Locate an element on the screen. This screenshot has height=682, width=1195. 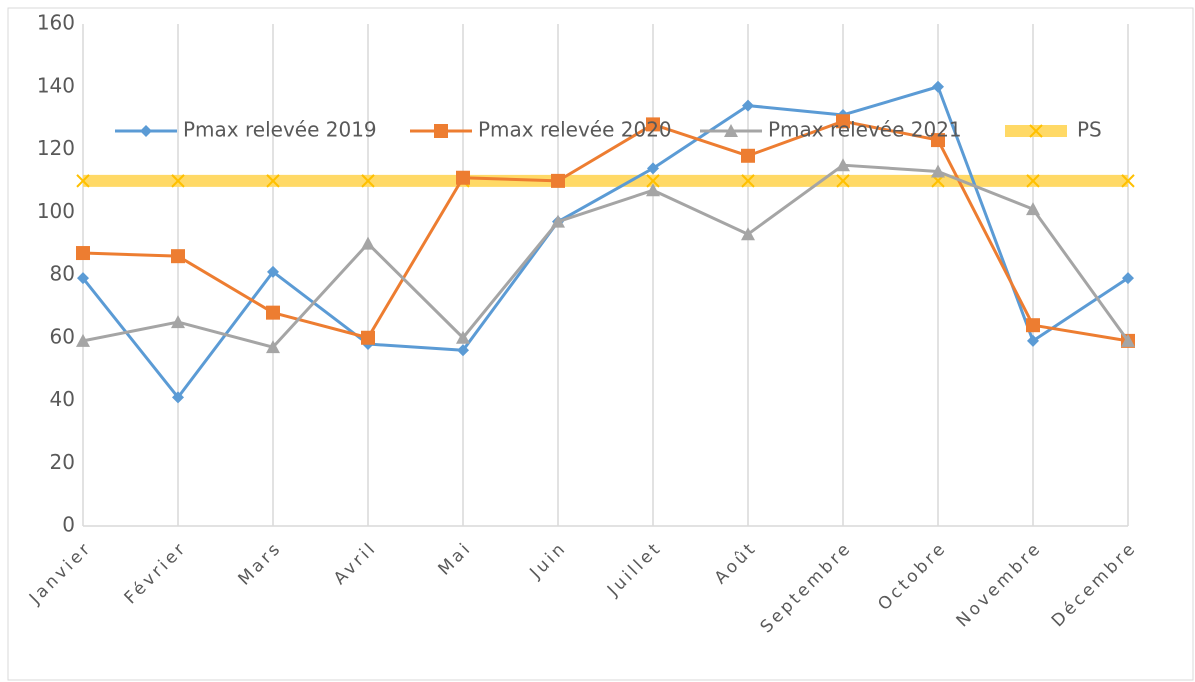
y-tick-label: 0 is located at coordinates (68, 525).